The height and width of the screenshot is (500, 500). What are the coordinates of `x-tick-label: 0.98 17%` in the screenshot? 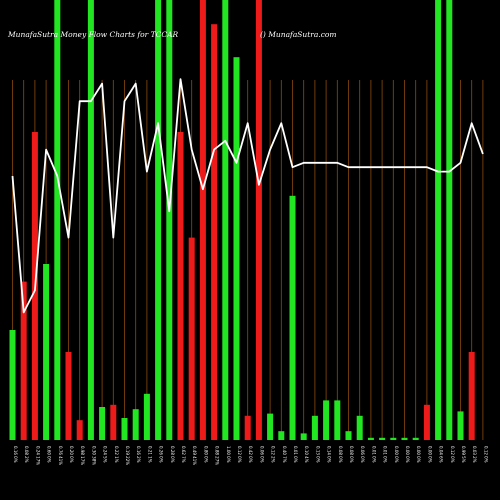 It's located at (82, 455).